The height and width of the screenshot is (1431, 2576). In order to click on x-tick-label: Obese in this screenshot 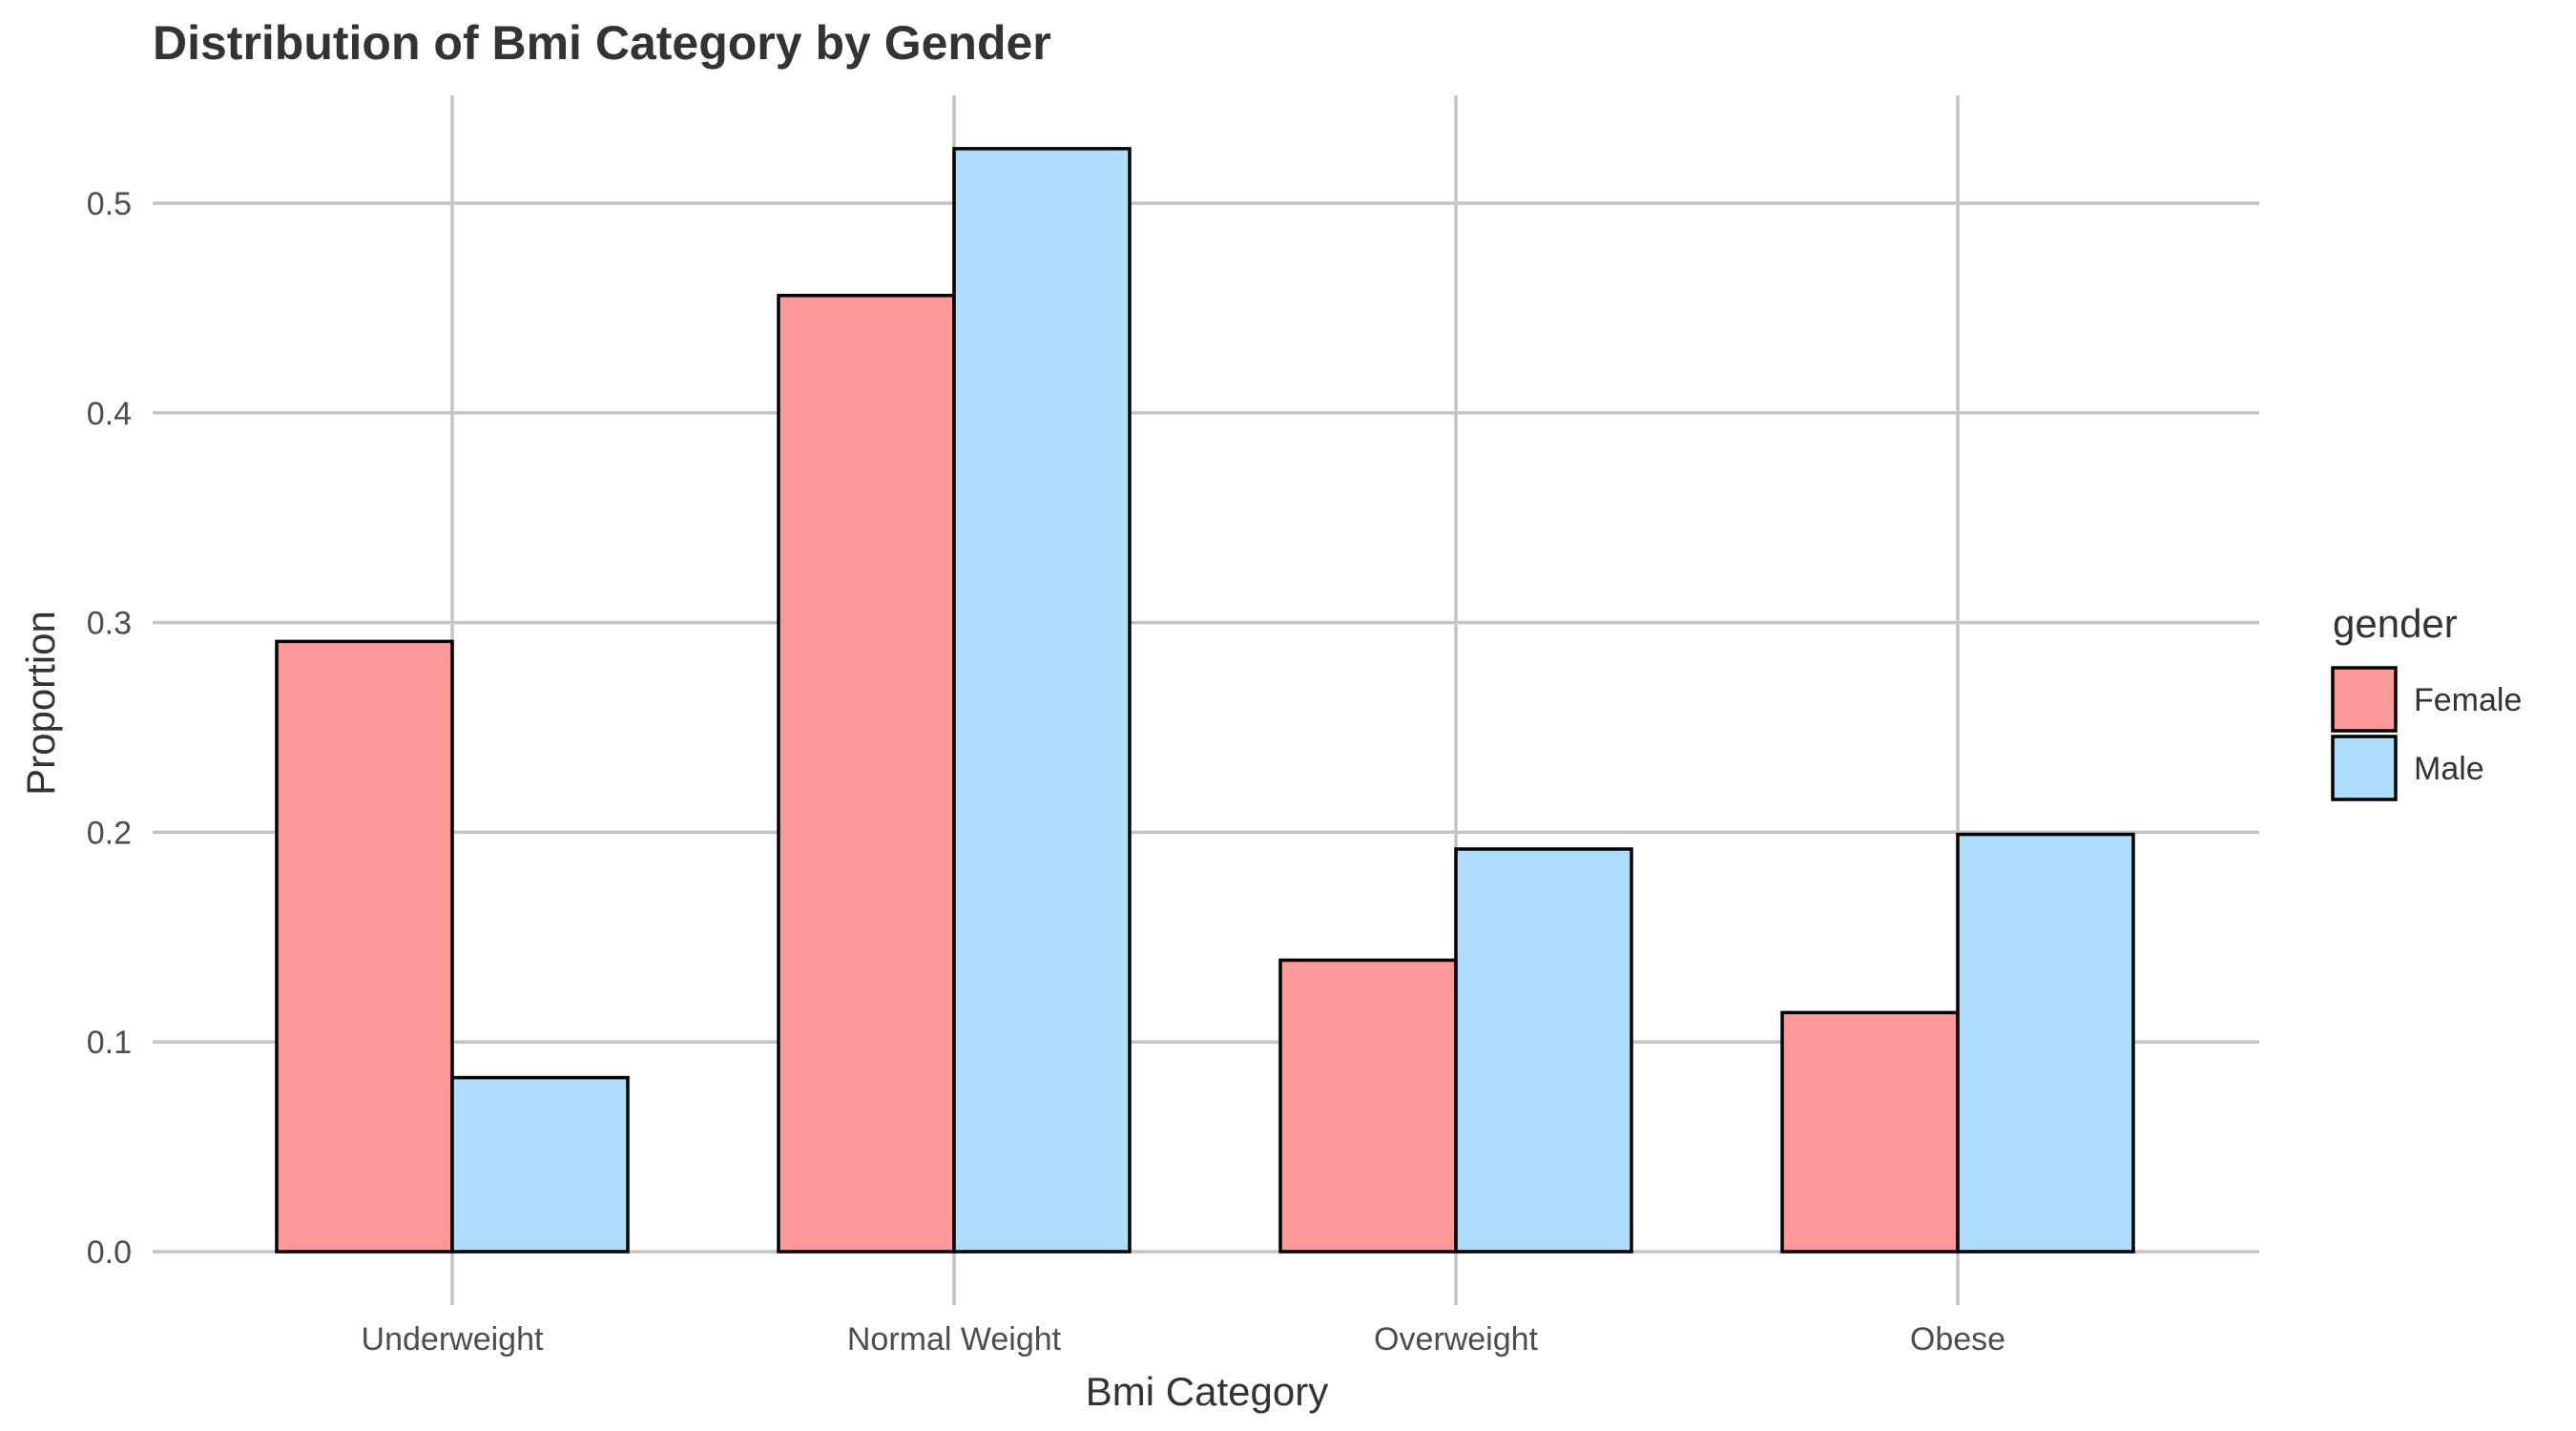, I will do `click(1957, 1340)`.